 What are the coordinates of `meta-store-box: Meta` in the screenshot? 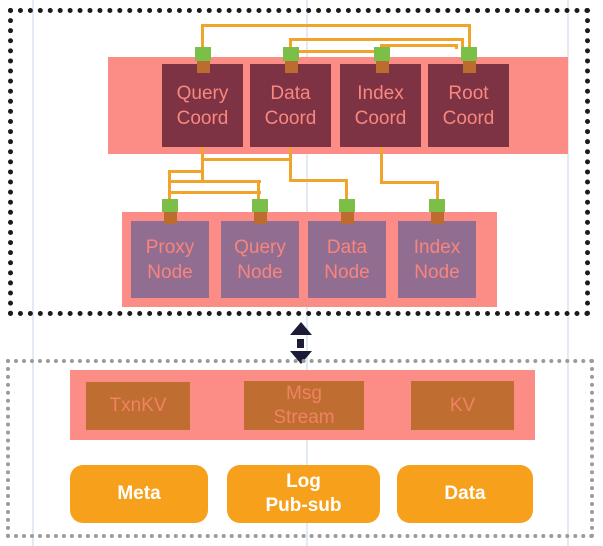 It's located at (139, 494).